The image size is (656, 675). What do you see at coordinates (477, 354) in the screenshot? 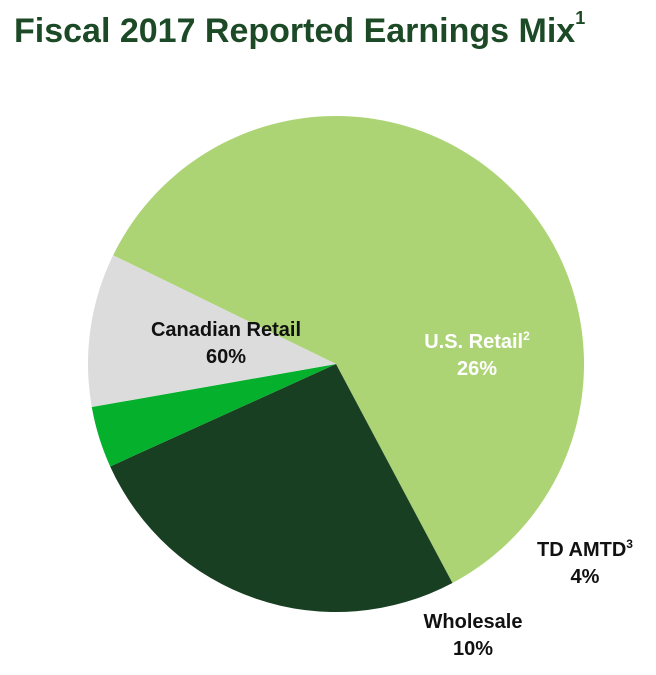
I see `slice-label-u-s-retail: U.S. Retail2 26%` at bounding box center [477, 354].